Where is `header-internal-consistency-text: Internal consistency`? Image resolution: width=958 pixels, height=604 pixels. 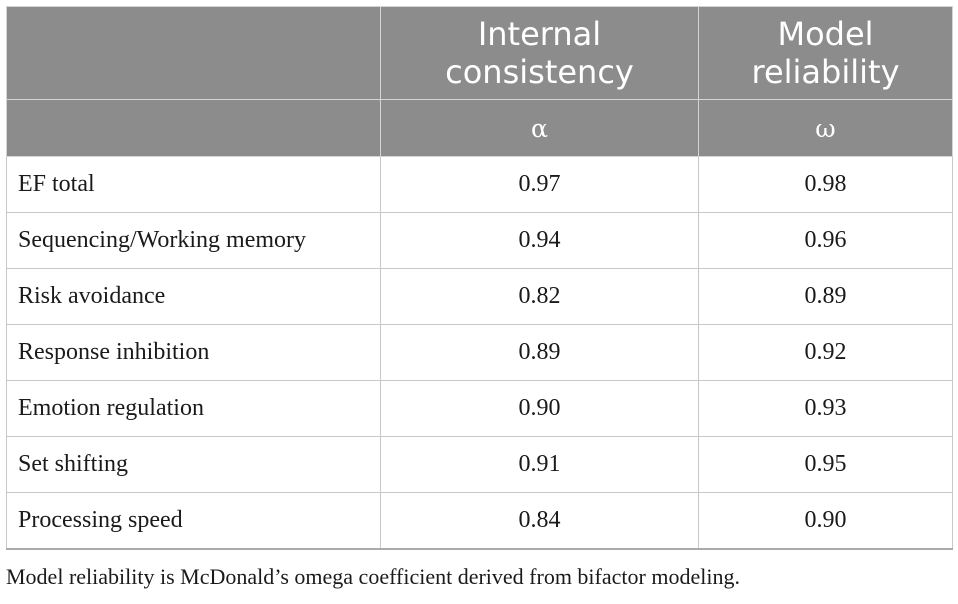
header-internal-consistency-text: Internal consistency is located at coordinates (539, 53).